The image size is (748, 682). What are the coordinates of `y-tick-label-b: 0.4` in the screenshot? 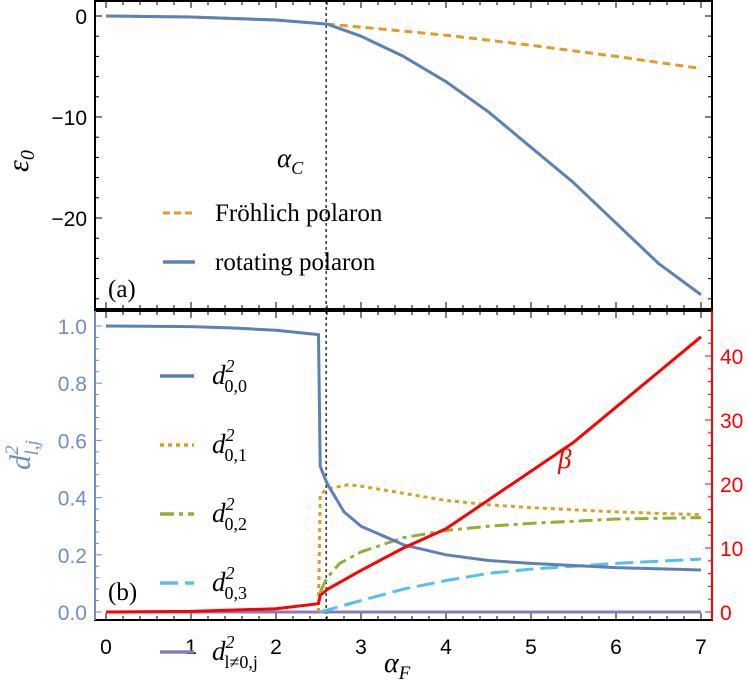 It's located at (73, 499).